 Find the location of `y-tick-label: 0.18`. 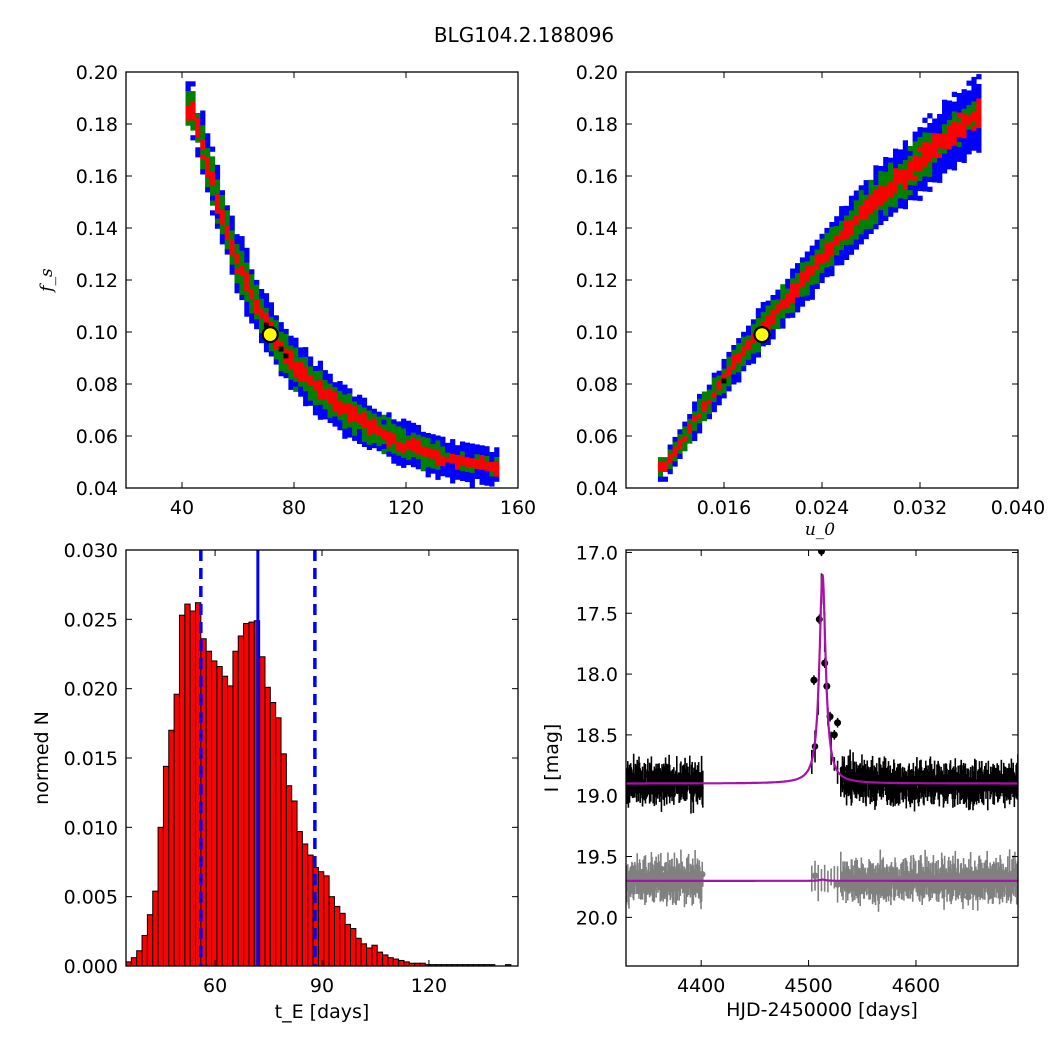

y-tick-label: 0.18 is located at coordinates (597, 125).